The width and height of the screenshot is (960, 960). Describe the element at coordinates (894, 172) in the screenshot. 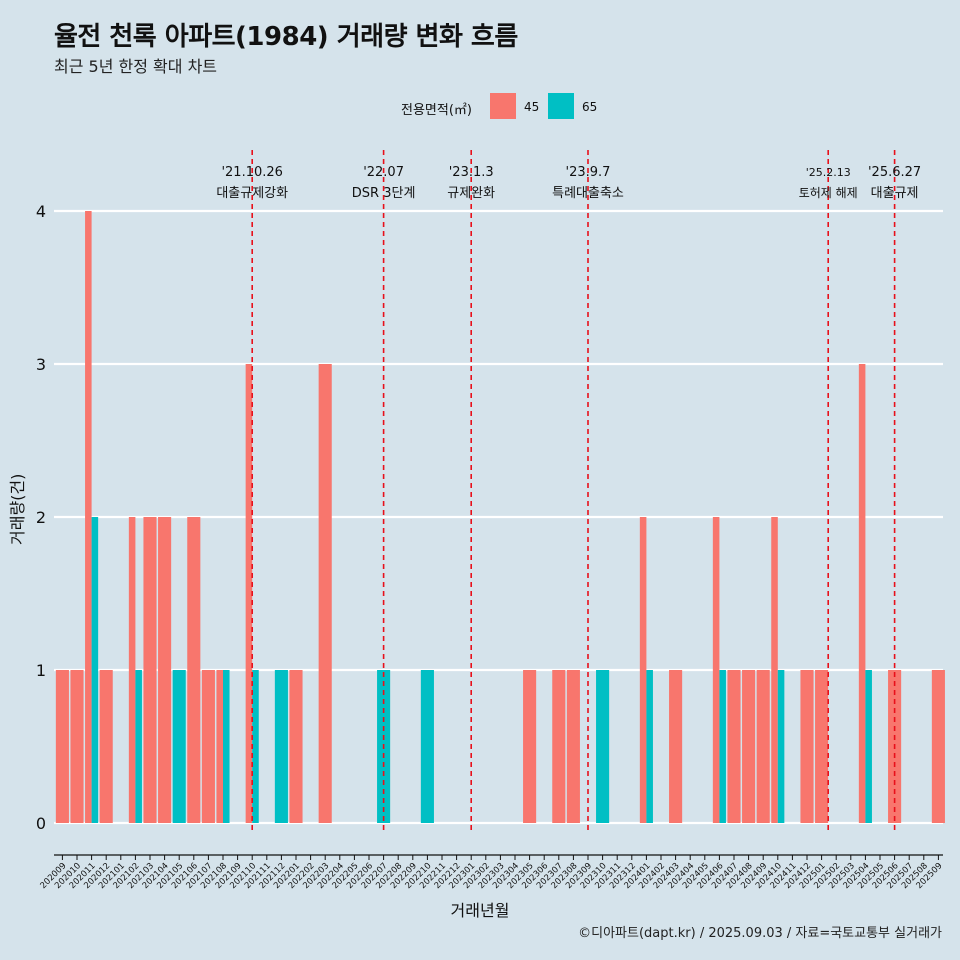

I see `event-date-label: '25.6.27` at that location.